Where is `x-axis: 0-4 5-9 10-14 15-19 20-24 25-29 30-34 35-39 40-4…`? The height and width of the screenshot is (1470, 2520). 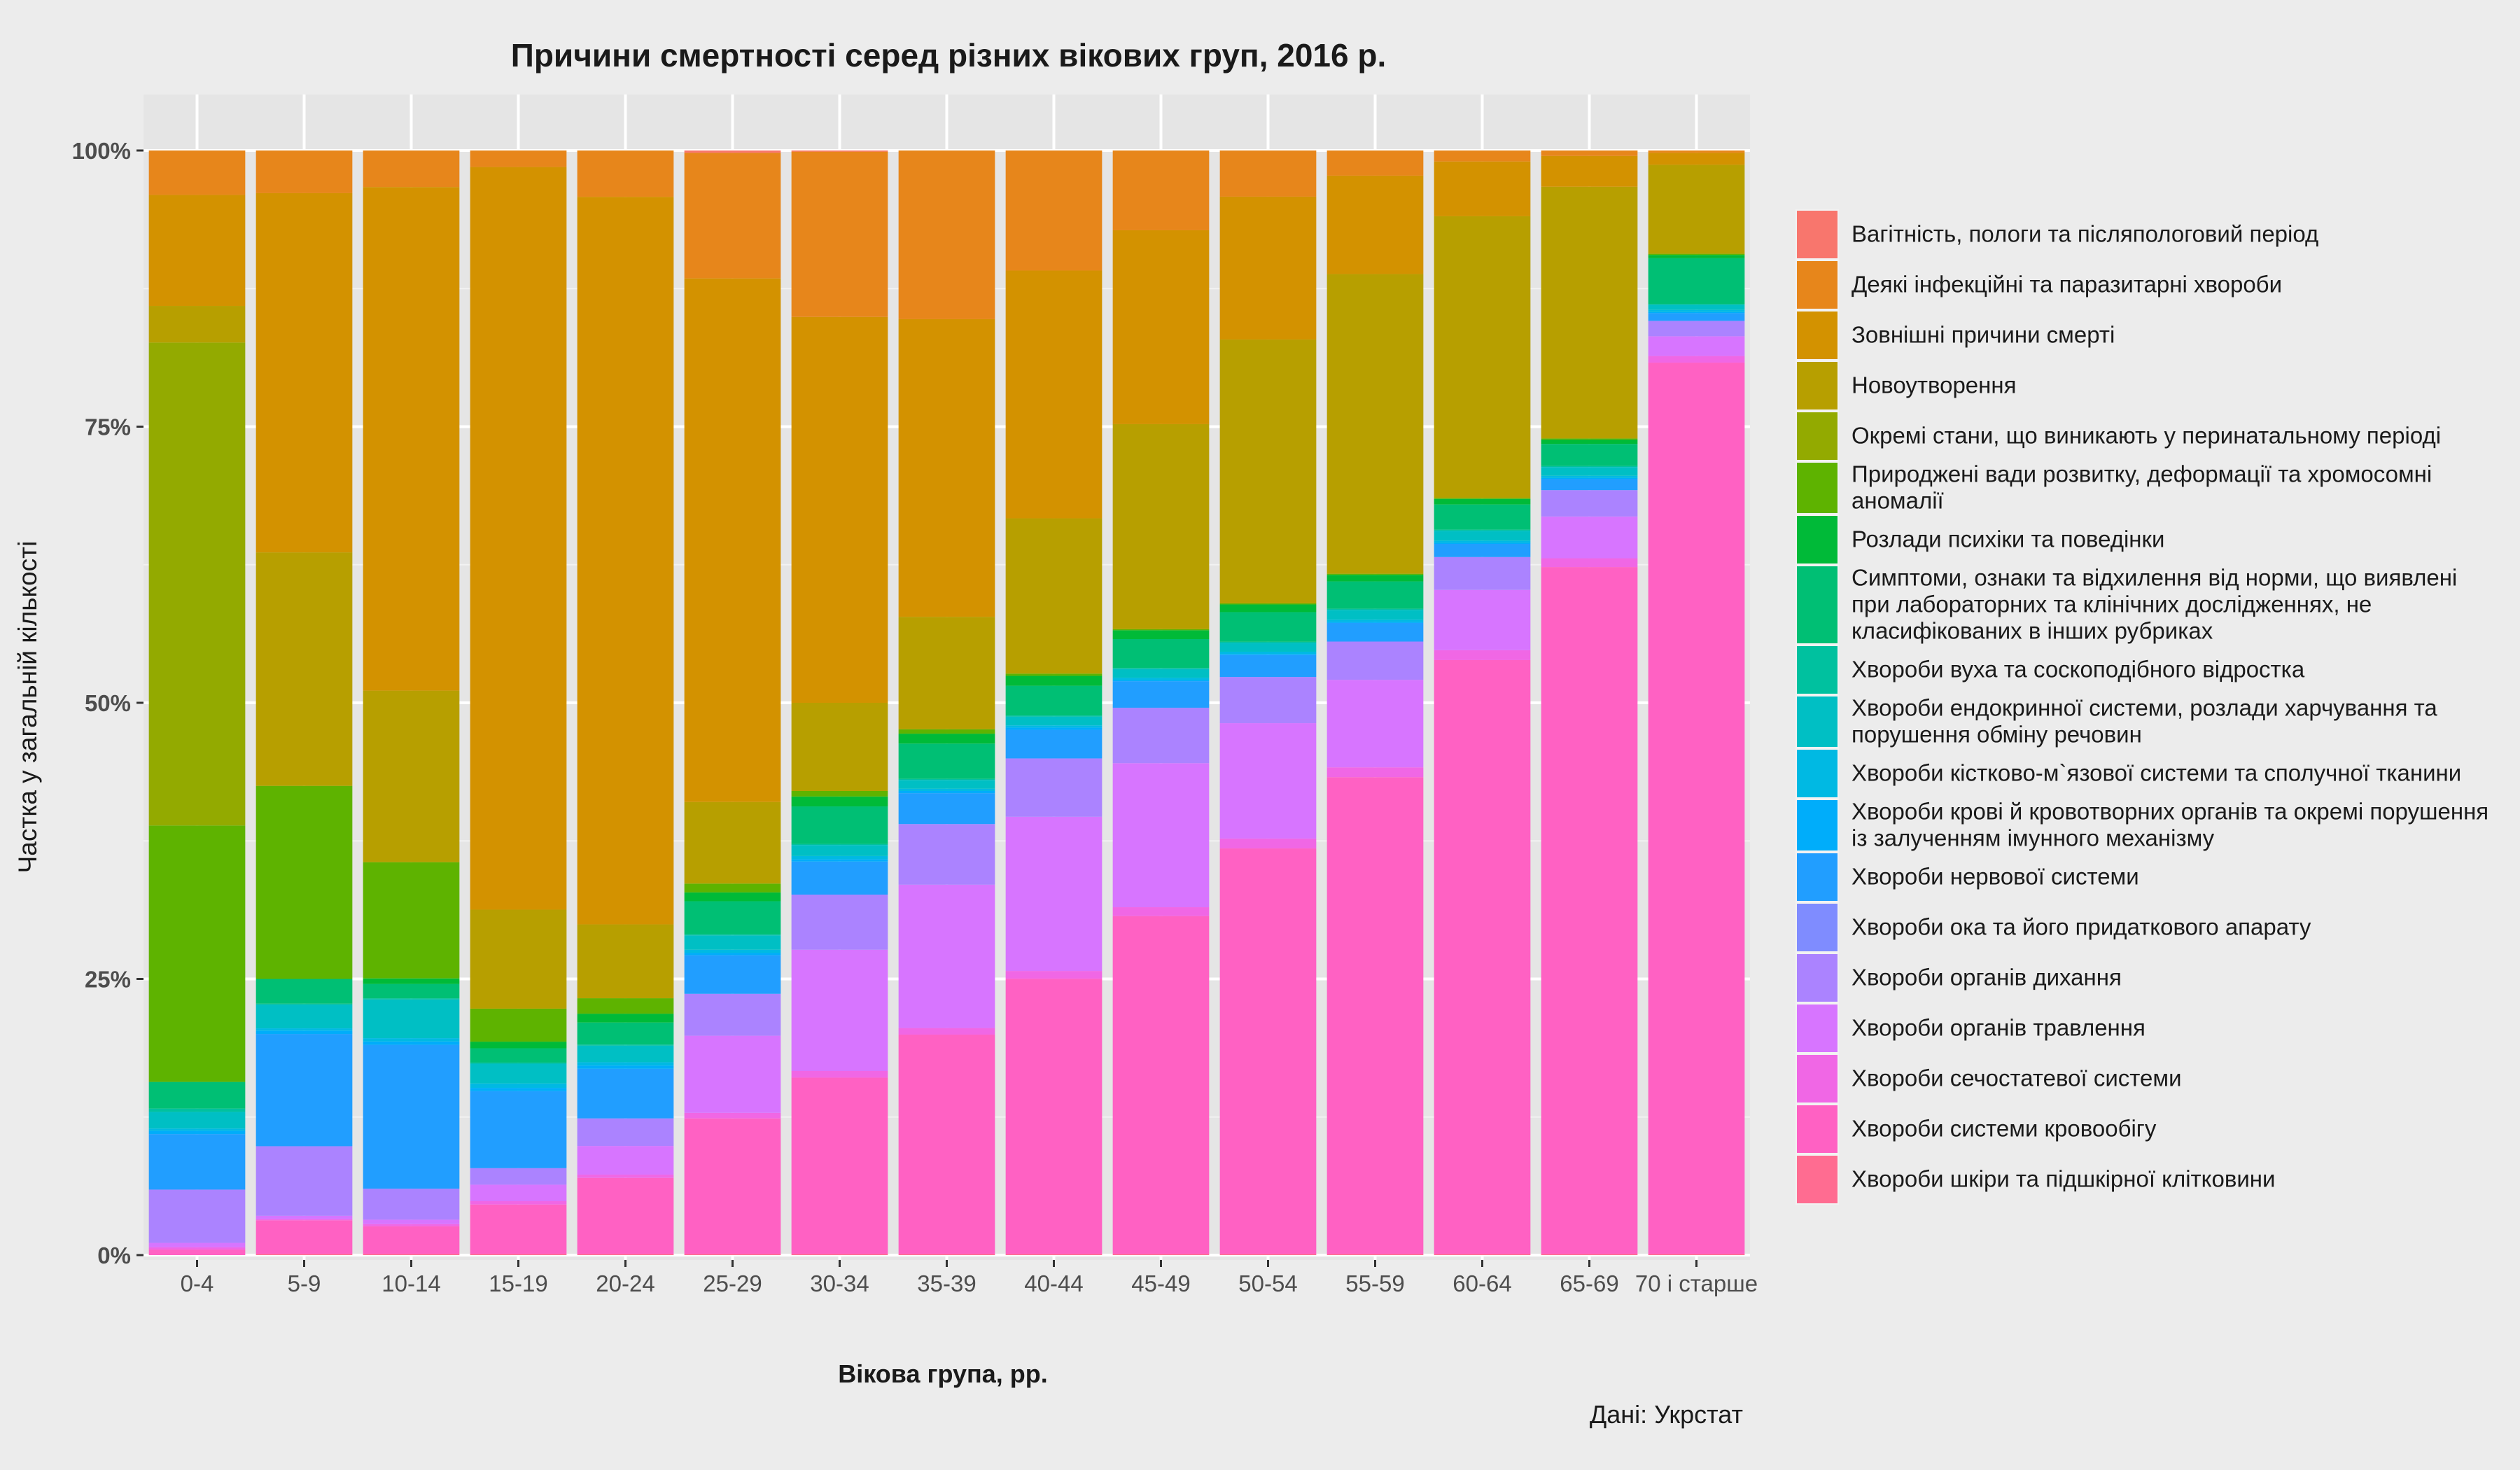 x-axis: 0-4 5-9 10-14 15-19 20-24 25-29 30-34 35-39 40-4… is located at coordinates (969, 1278).